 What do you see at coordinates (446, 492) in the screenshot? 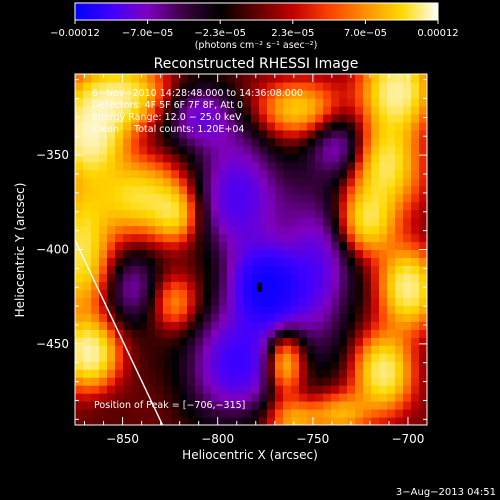
I see `date-stamp: 3−Aug−2013 04:51` at bounding box center [446, 492].